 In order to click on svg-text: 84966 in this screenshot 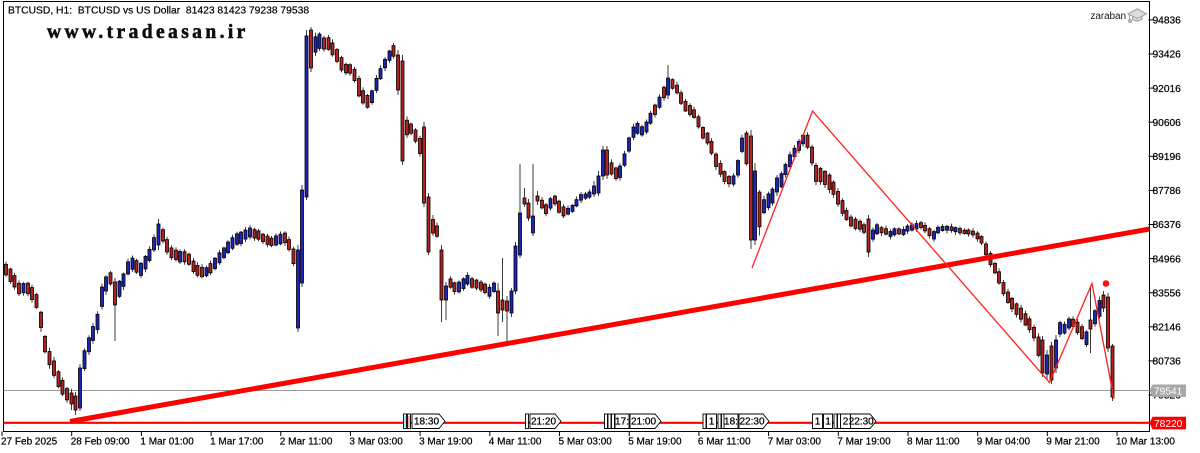, I will do `click(1167, 259)`.